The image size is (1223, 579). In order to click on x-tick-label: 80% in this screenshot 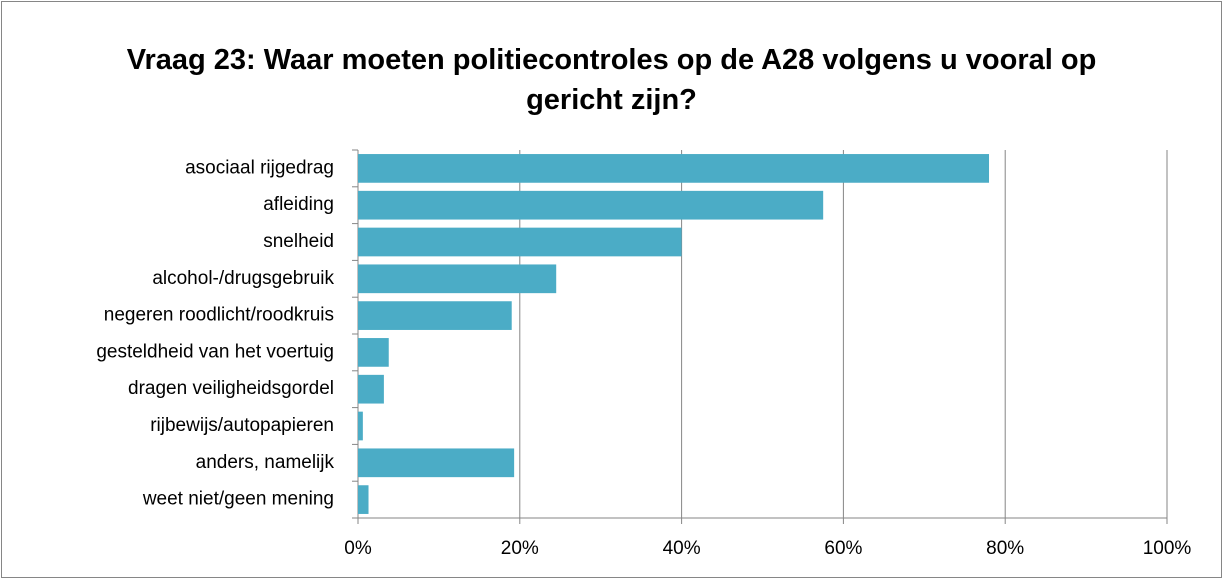, I will do `click(1005, 548)`.